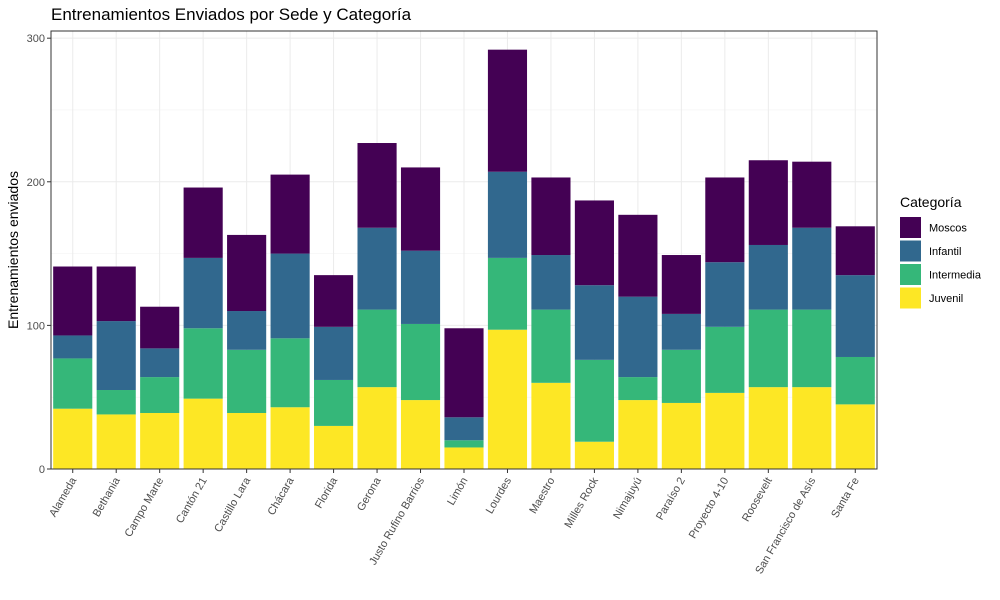 This screenshot has width=1000, height=600. Describe the element at coordinates (931, 202) in the screenshot. I see `legend-title: Categoría` at that location.